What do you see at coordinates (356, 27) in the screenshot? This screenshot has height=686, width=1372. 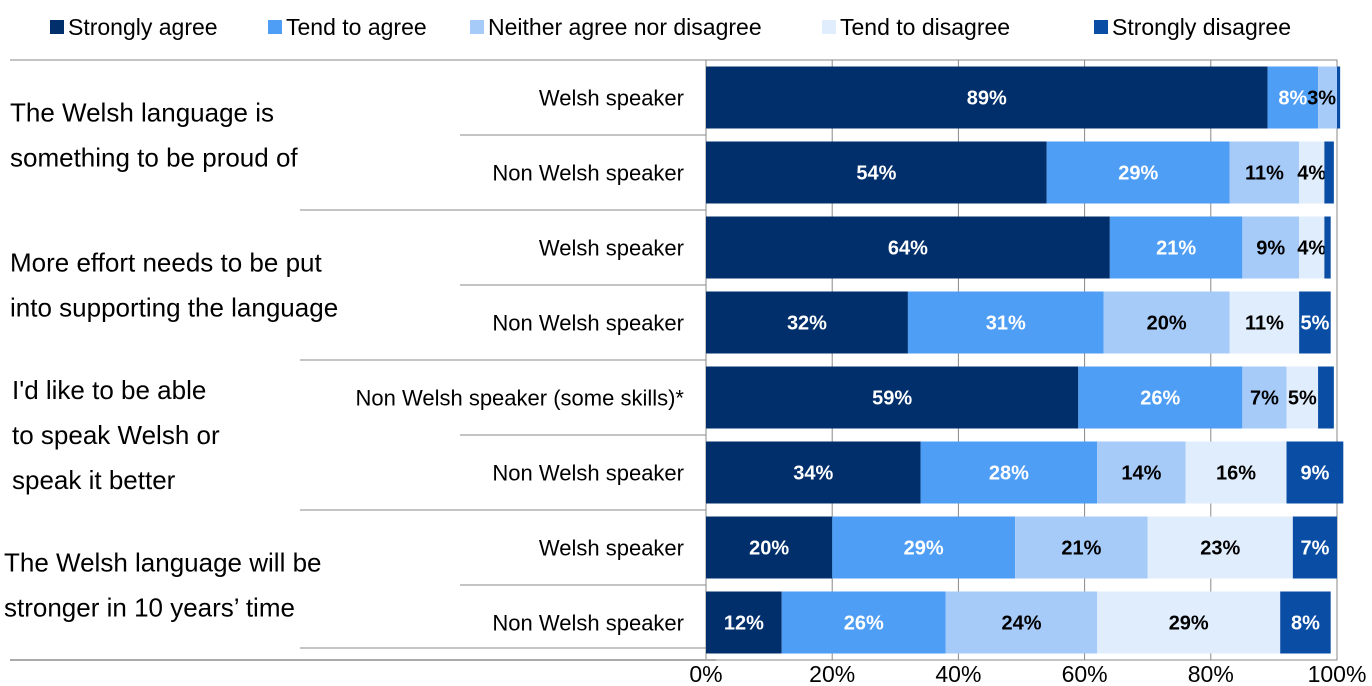 I see `legend-label: Tend to agree` at bounding box center [356, 27].